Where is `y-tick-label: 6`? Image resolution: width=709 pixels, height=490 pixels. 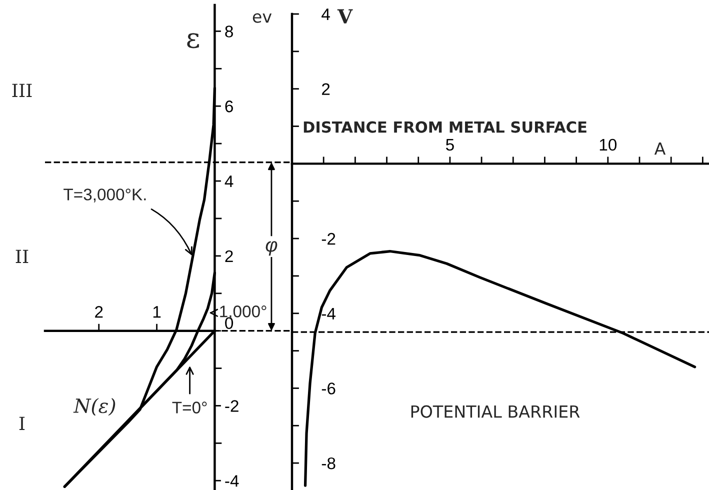
y-tick-label: 6 is located at coordinates (229, 106).